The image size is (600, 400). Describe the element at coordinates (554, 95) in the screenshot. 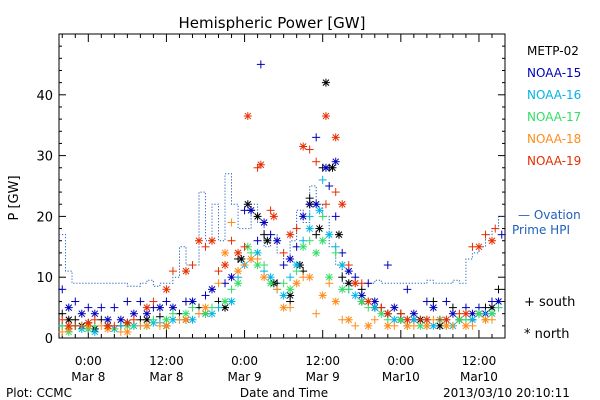

I see `legend-entry-noaa-16: NOAA-16` at that location.